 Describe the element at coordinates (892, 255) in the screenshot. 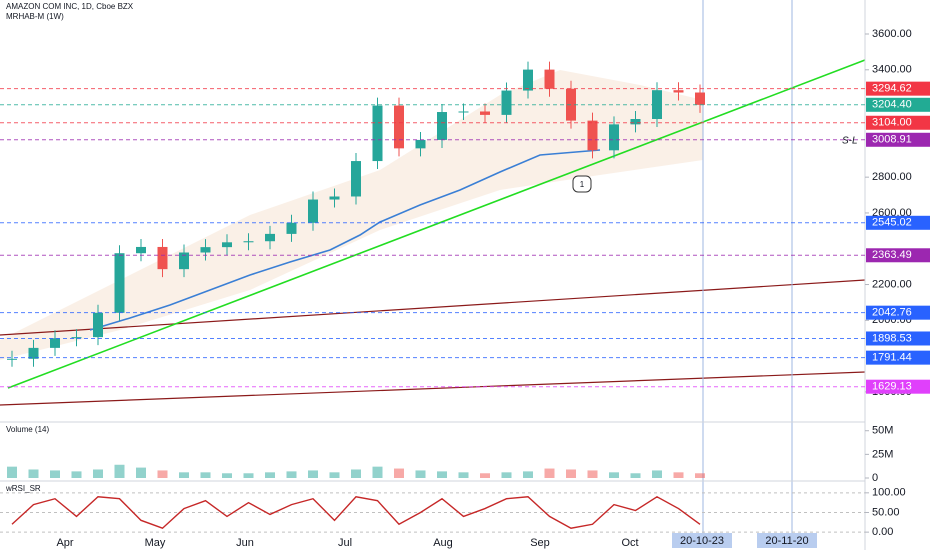

I see `price-tag-label: 2363.49` at that location.